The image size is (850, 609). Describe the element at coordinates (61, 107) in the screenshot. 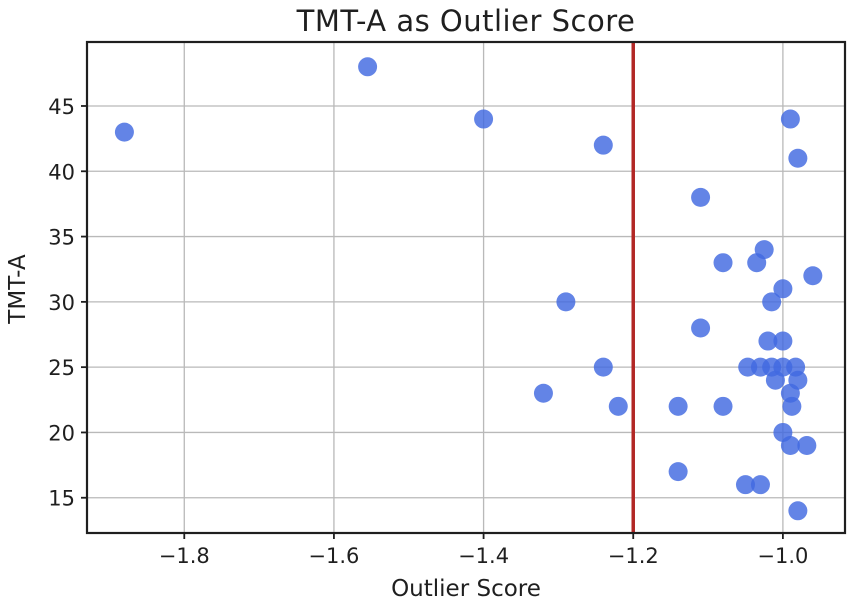

I see `y-tick-label: 45` at that location.